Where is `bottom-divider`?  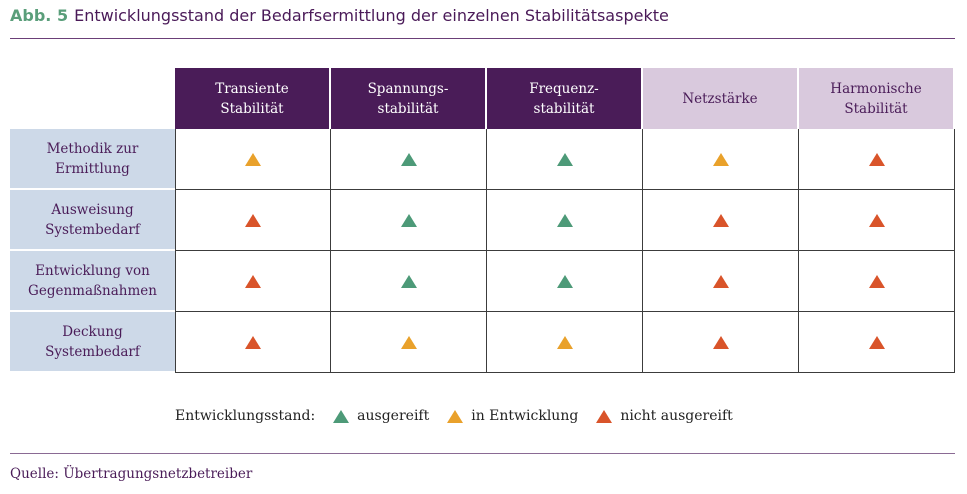 bottom-divider is located at coordinates (482, 453).